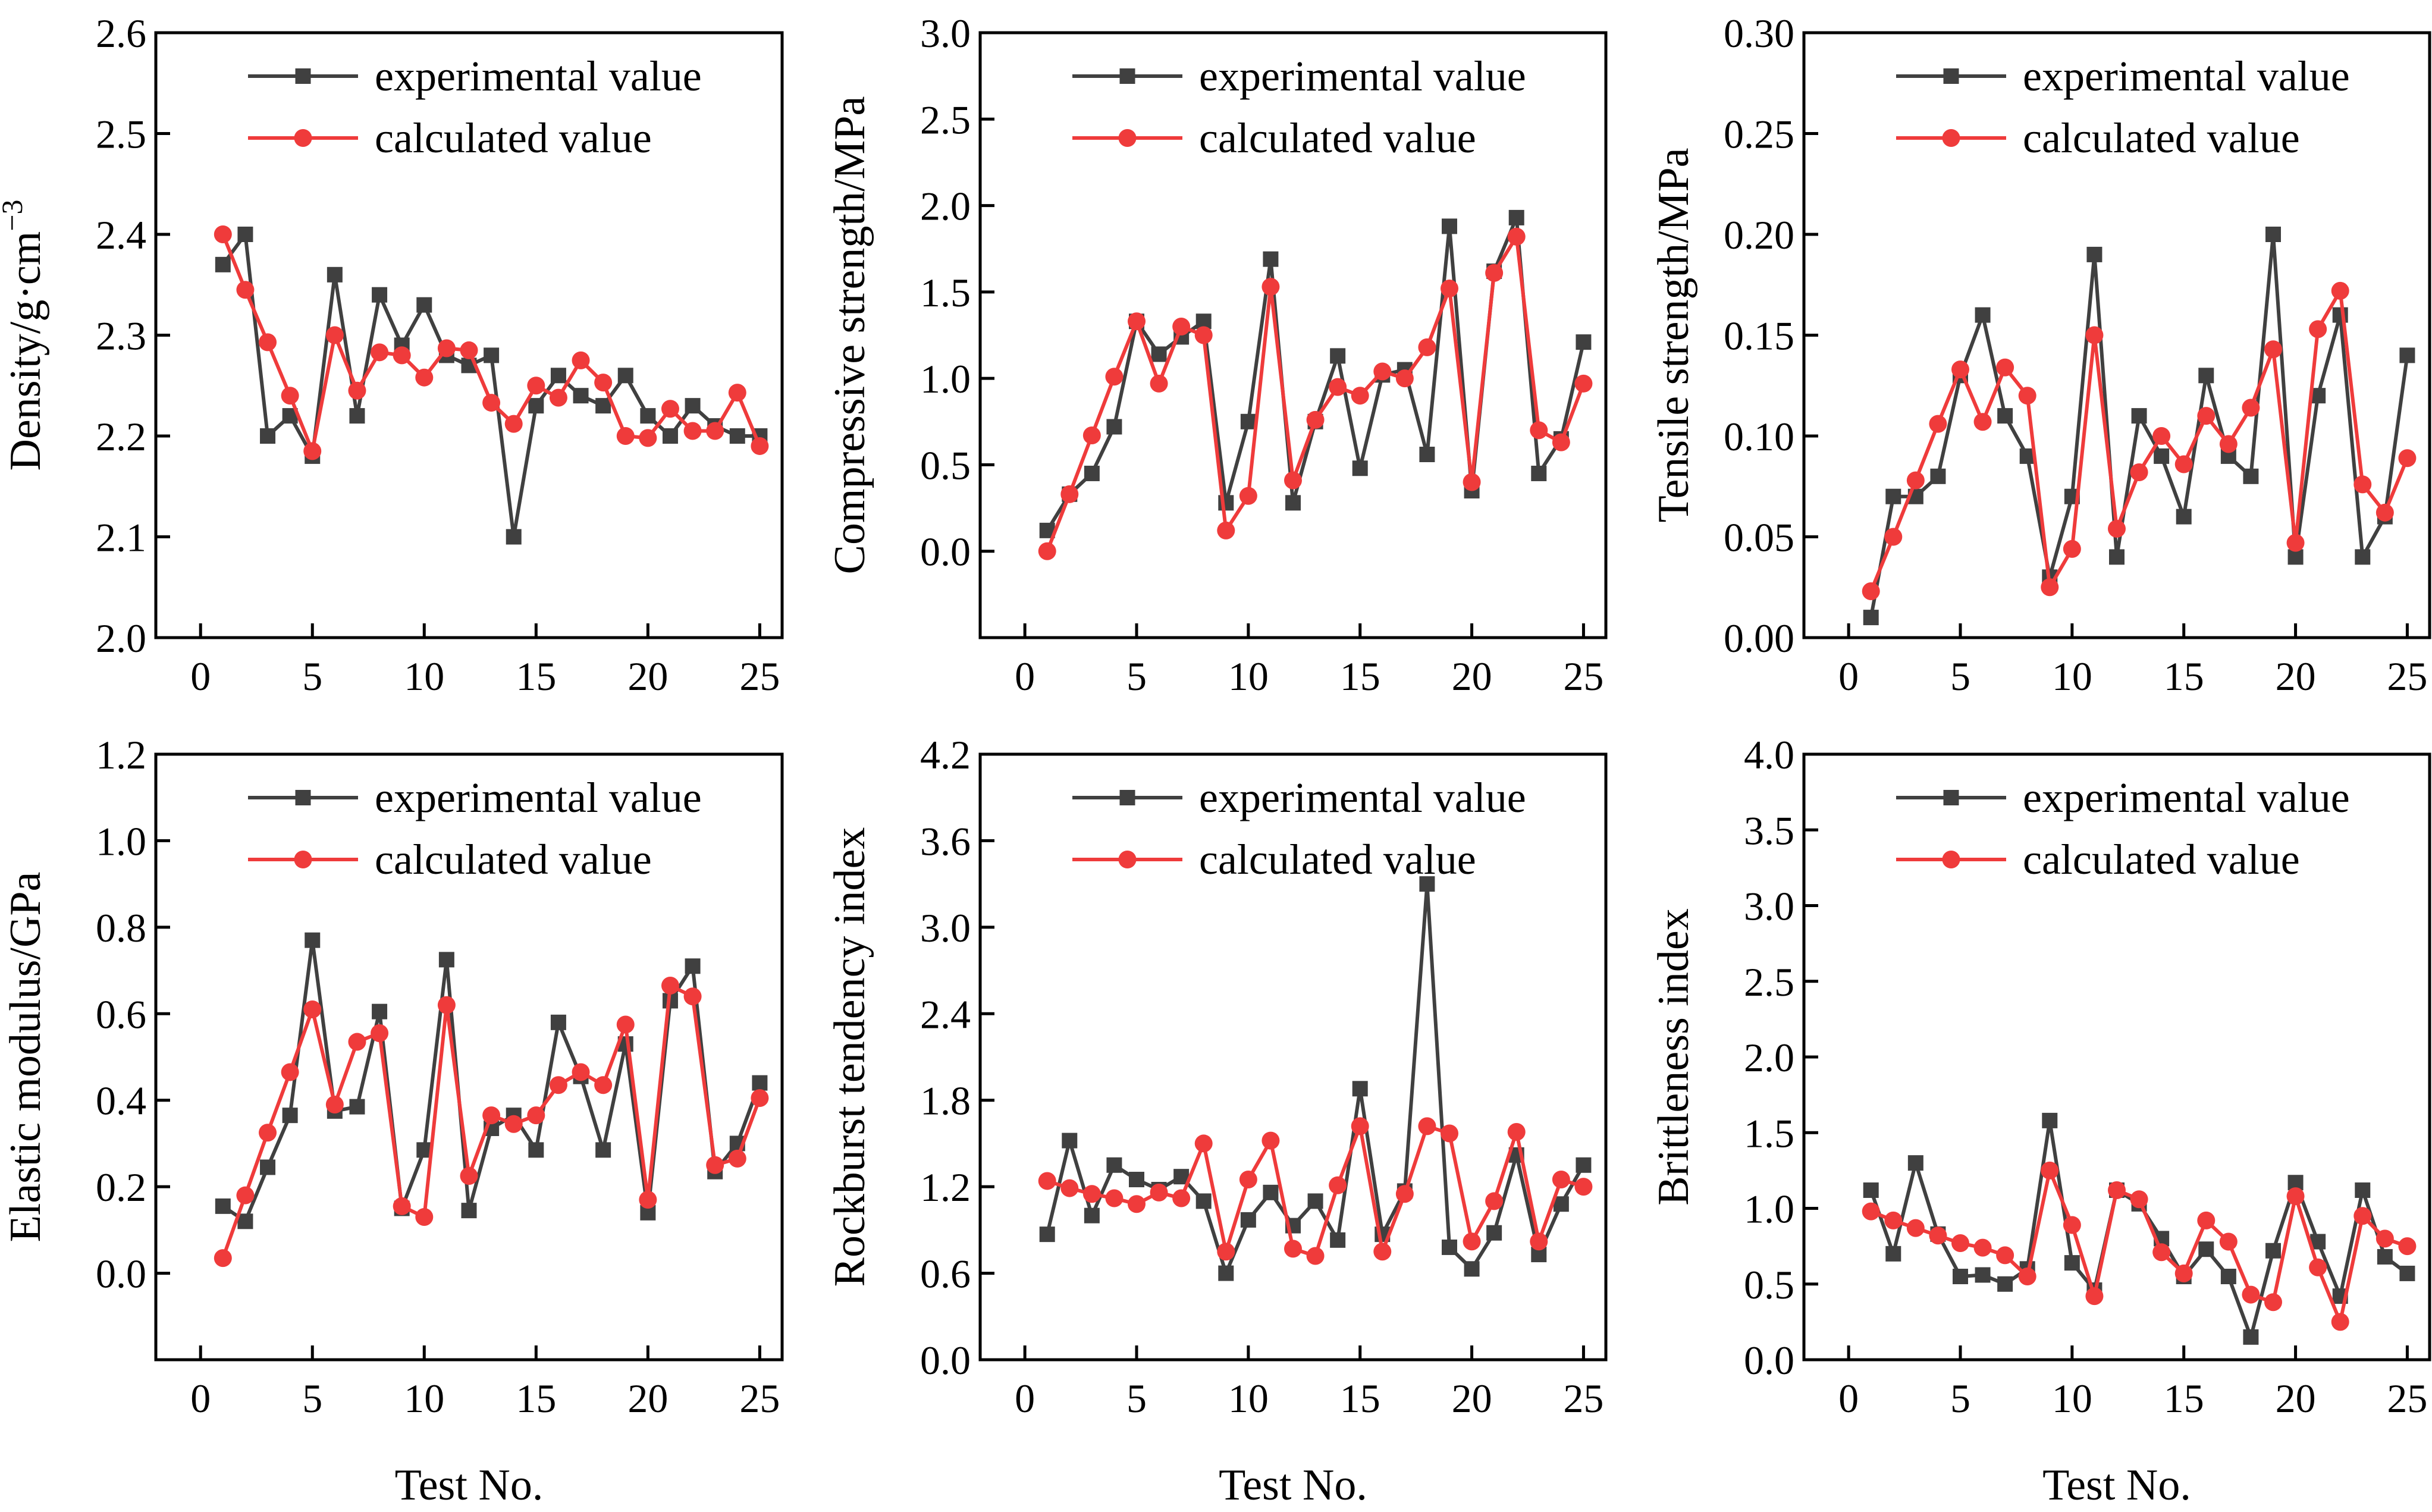 The width and height of the screenshot is (2432, 1512). I want to click on y-tick-label: 0.5, so click(1769, 1285).